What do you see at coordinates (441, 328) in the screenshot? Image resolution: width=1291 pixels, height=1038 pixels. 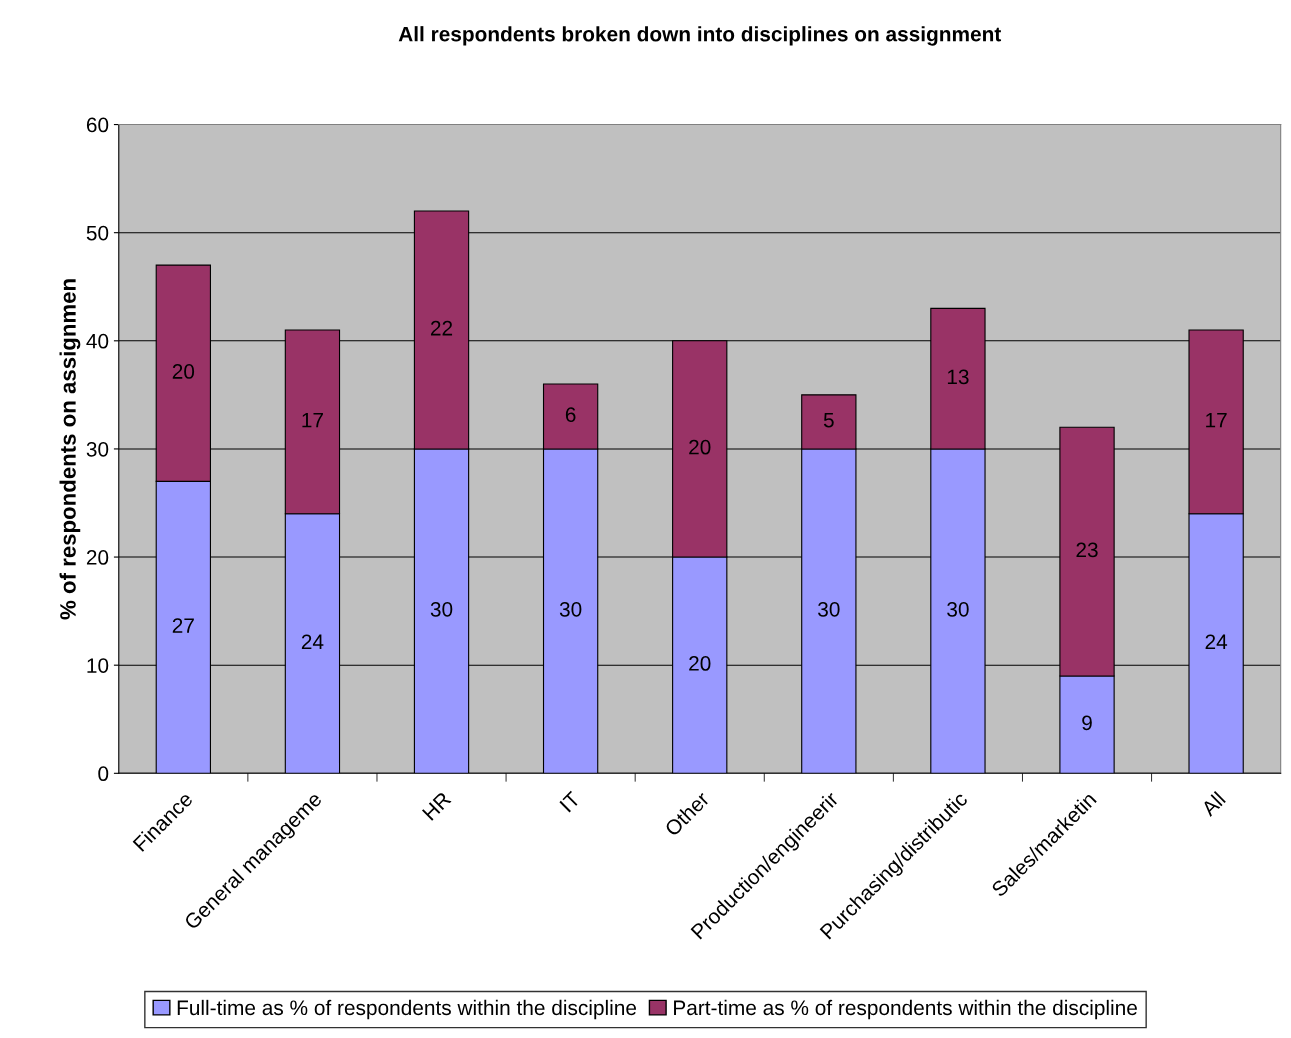 I see `data-label: 22` at bounding box center [441, 328].